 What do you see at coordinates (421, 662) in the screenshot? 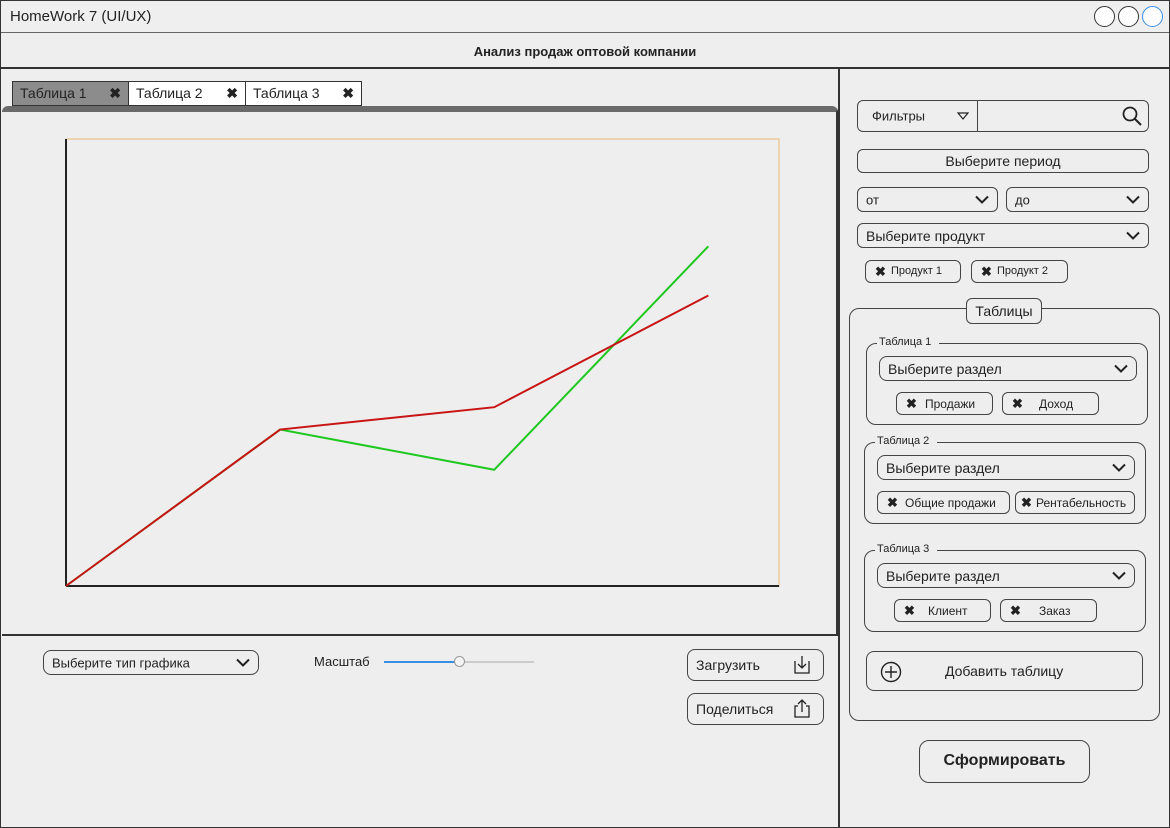
I see `scale-slider-fill` at bounding box center [421, 662].